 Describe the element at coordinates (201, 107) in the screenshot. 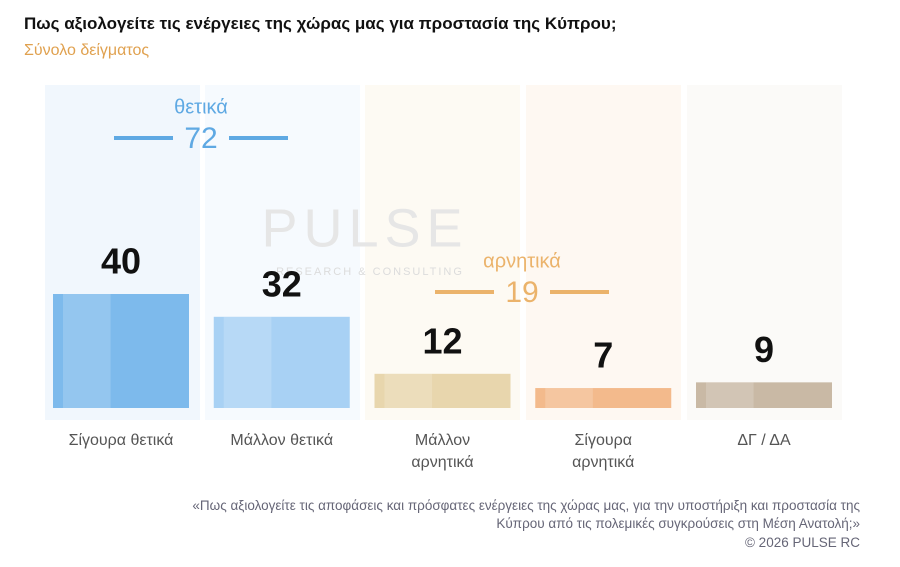

I see `group-name: θετικά` at that location.